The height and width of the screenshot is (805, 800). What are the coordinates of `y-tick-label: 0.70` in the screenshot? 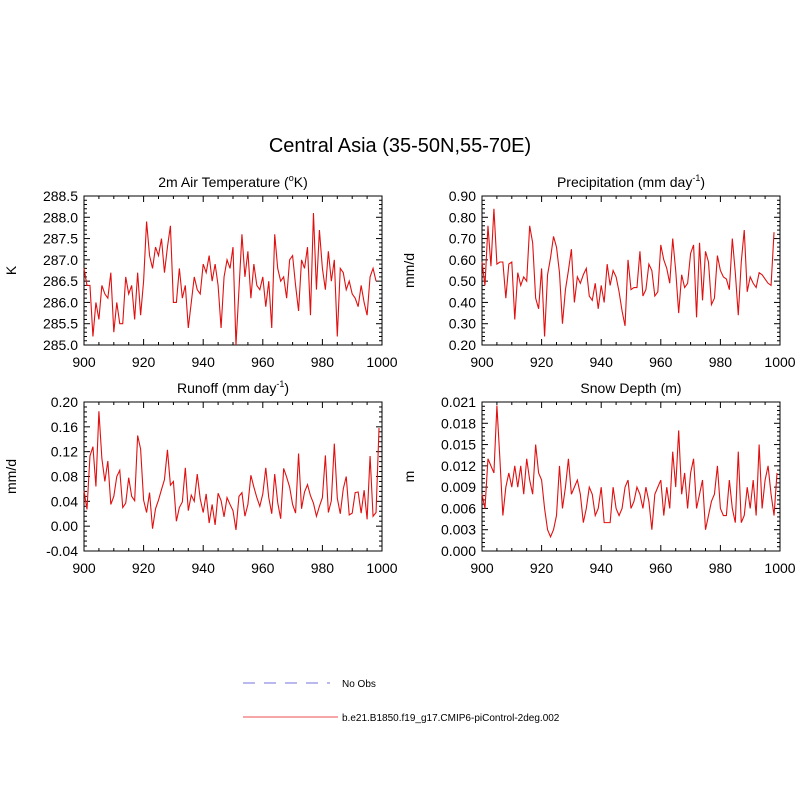 It's located at (462, 239).